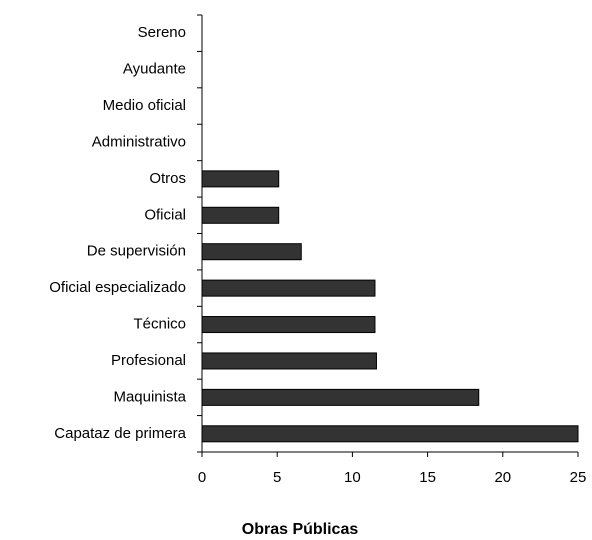 Image resolution: width=592 pixels, height=540 pixels. I want to click on y-tick-label: Medio oficial, so click(144, 105).